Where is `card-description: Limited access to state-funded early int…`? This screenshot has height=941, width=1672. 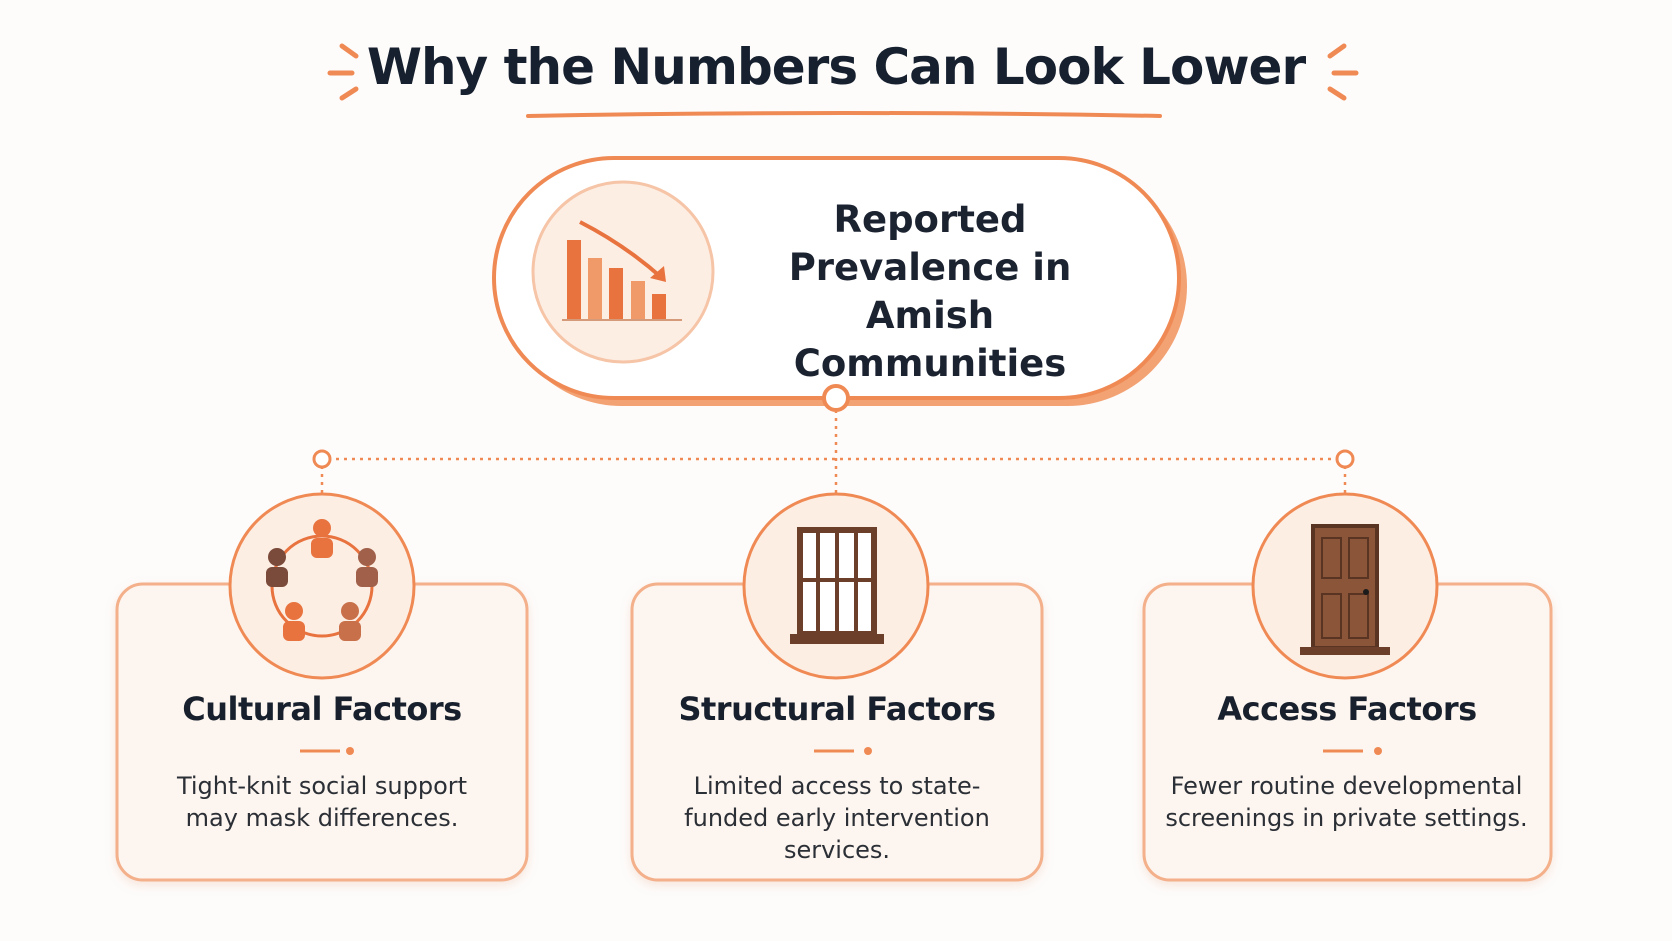
card-description: Limited access to state-funded early int… is located at coordinates (837, 818).